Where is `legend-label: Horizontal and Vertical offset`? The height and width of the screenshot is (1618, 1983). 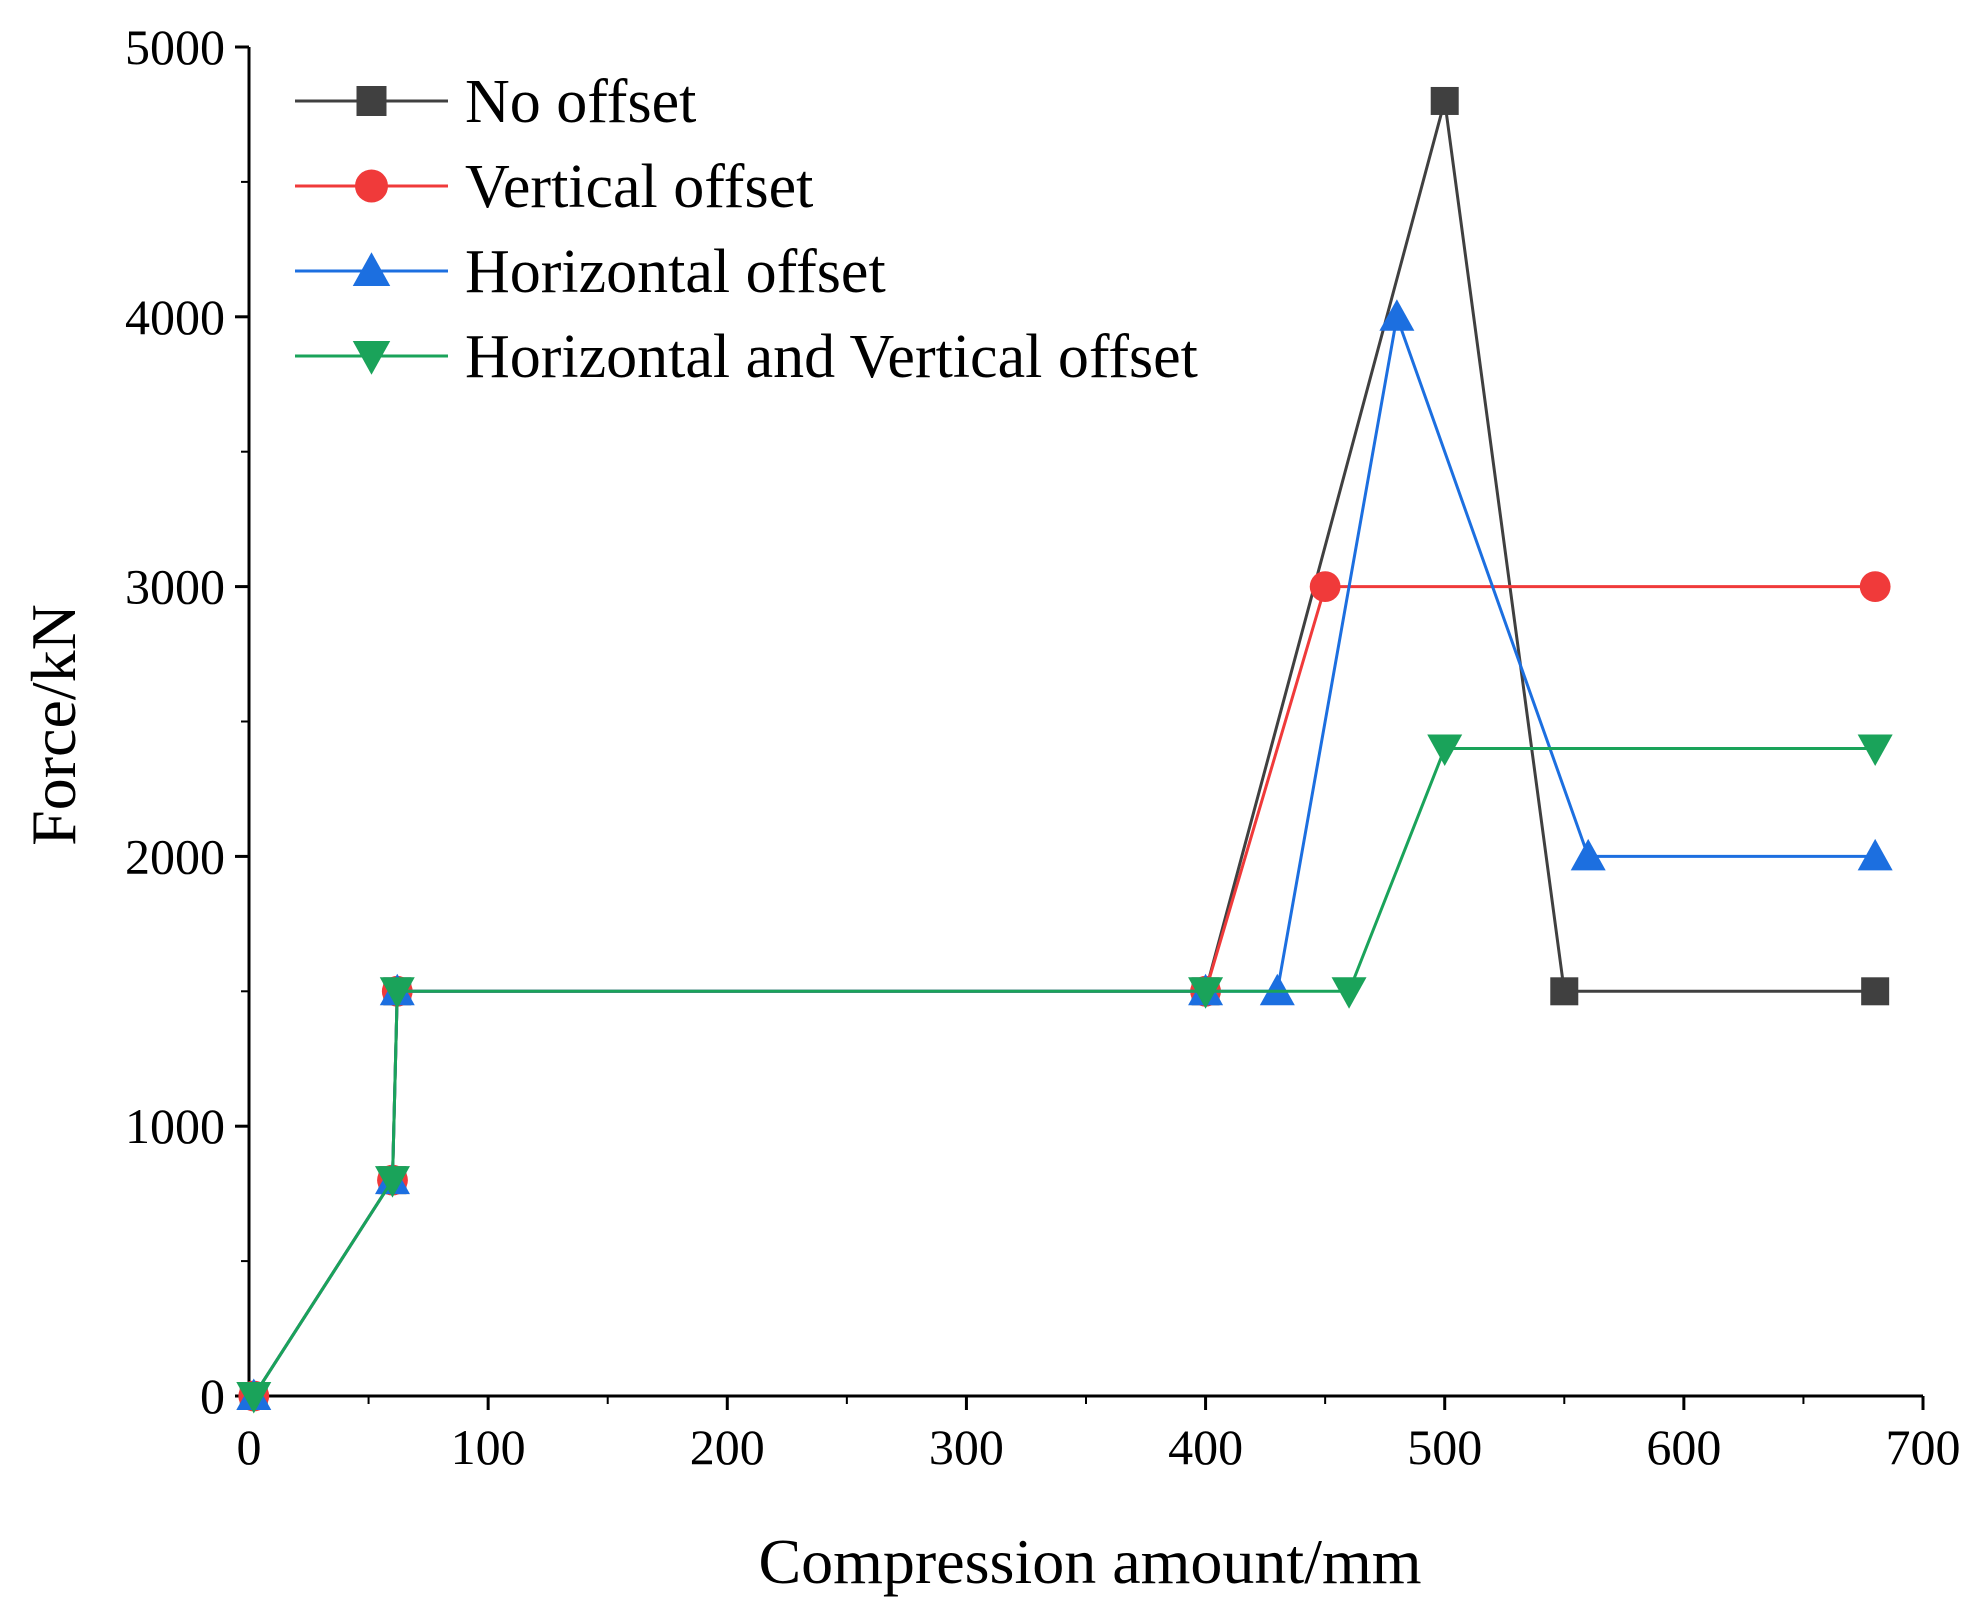
legend-label: Horizontal and Vertical offset is located at coordinates (831, 357).